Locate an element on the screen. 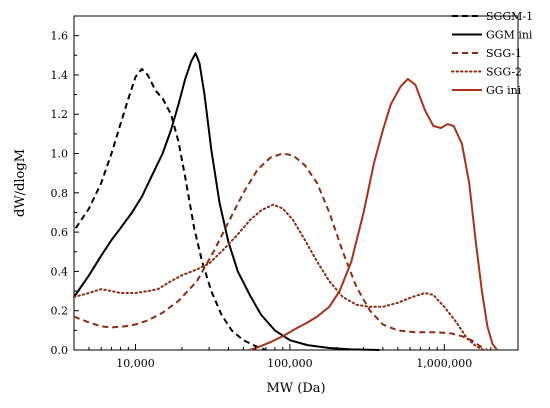 The width and height of the screenshot is (550, 408). y-tick-label: 1.6 is located at coordinates (60, 36).